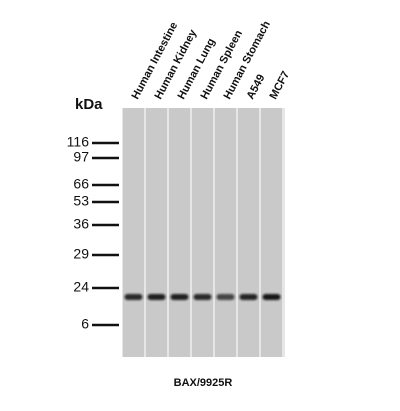 This screenshot has width=400, height=411. Describe the element at coordinates (81, 224) in the screenshot. I see `marker-label: 36` at that location.